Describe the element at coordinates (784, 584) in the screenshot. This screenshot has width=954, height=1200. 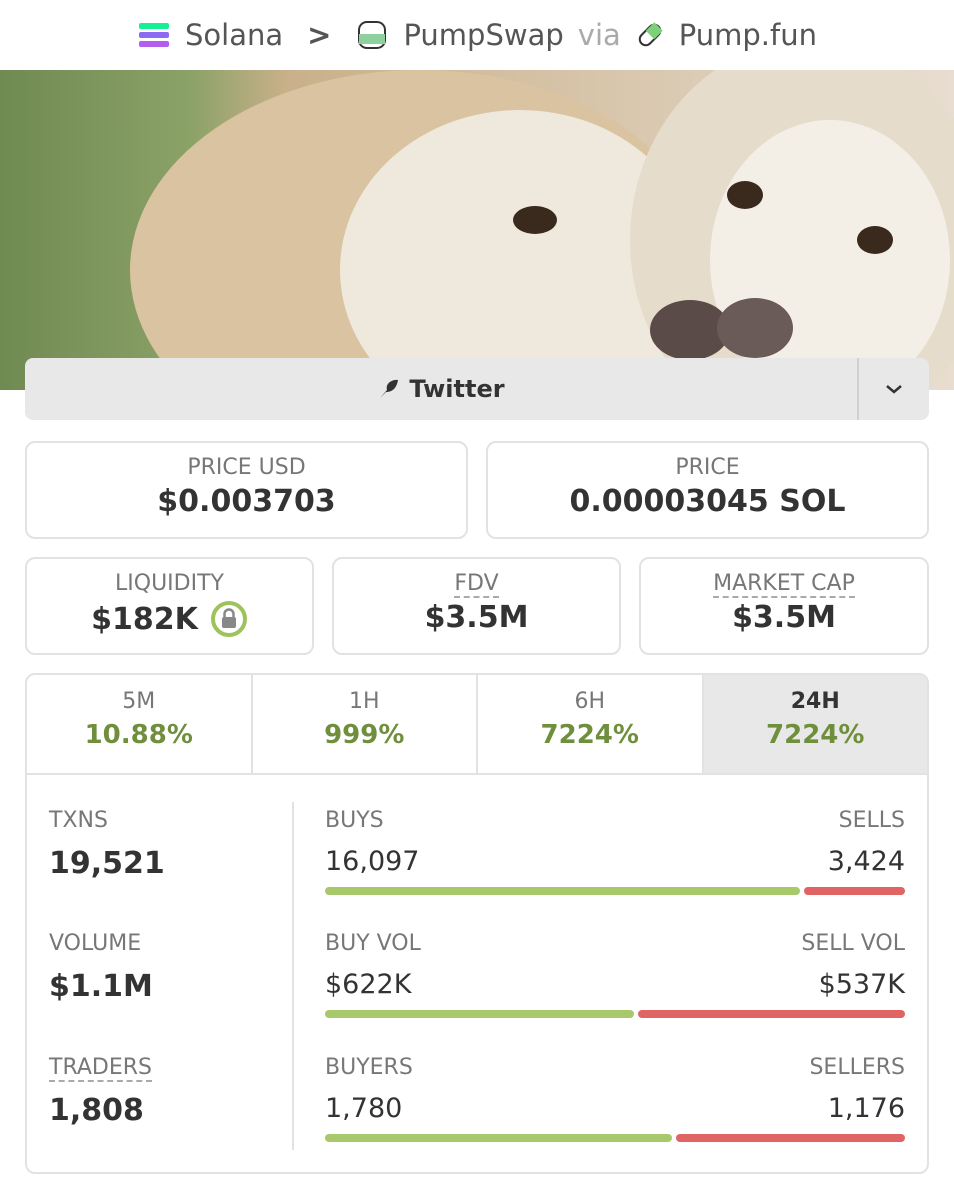
I see `metric-label: MARKET CAP` at that location.